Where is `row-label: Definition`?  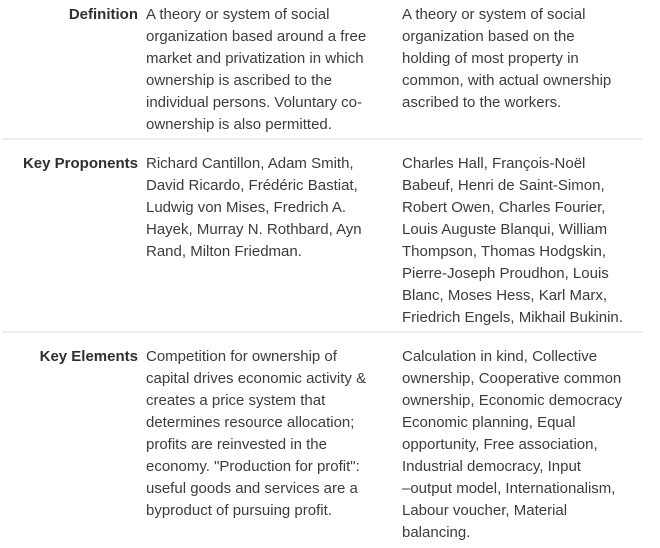
row-label: Definition is located at coordinates (103, 14).